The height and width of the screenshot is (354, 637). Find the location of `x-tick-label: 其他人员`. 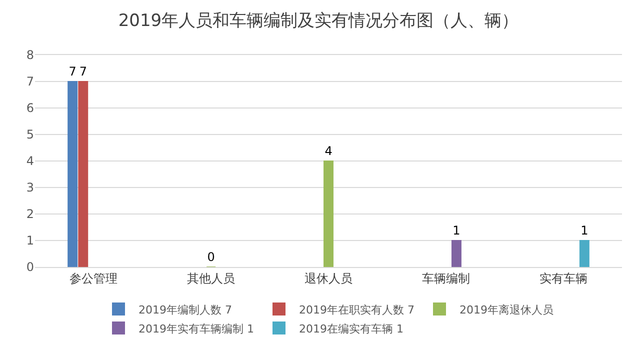

x-tick-label: 其他人员 is located at coordinates (211, 278).